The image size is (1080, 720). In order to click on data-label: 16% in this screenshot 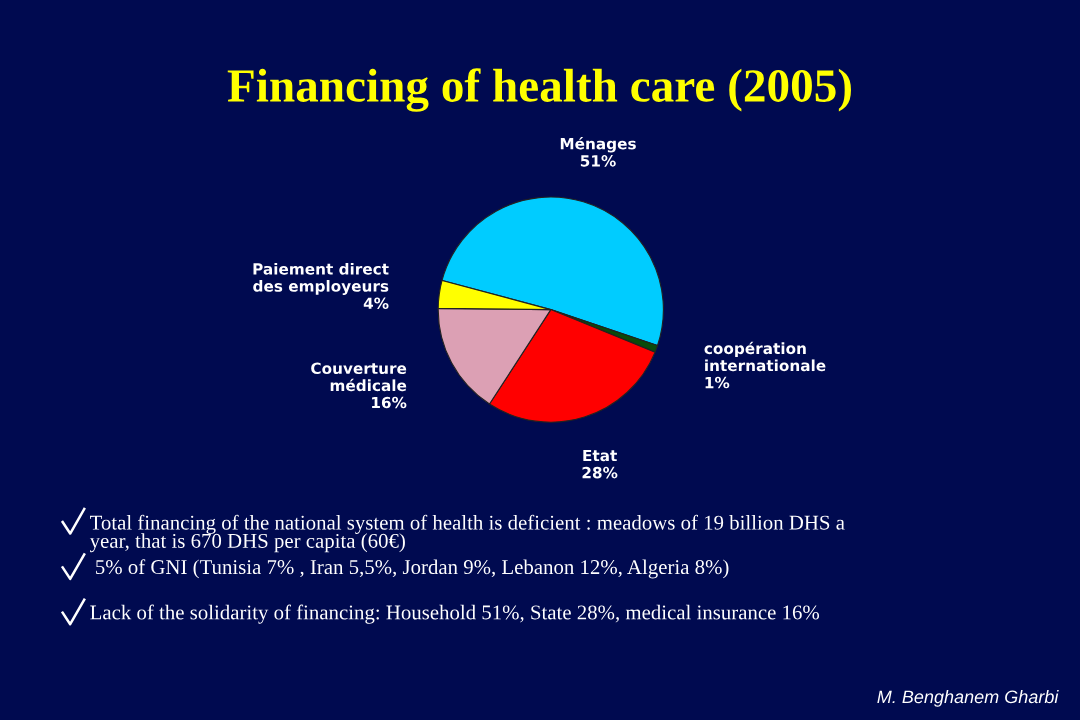, I will do `click(389, 402)`.